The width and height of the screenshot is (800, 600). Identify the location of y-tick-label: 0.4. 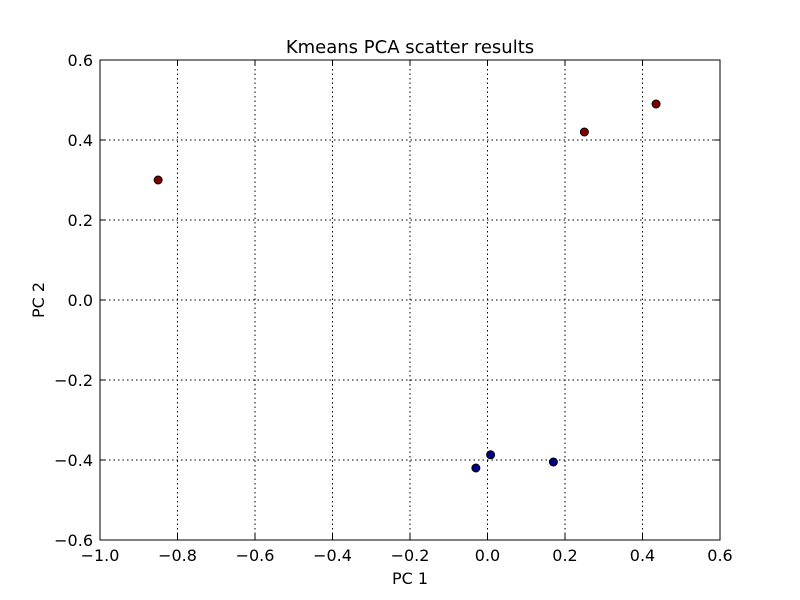
(80, 140).